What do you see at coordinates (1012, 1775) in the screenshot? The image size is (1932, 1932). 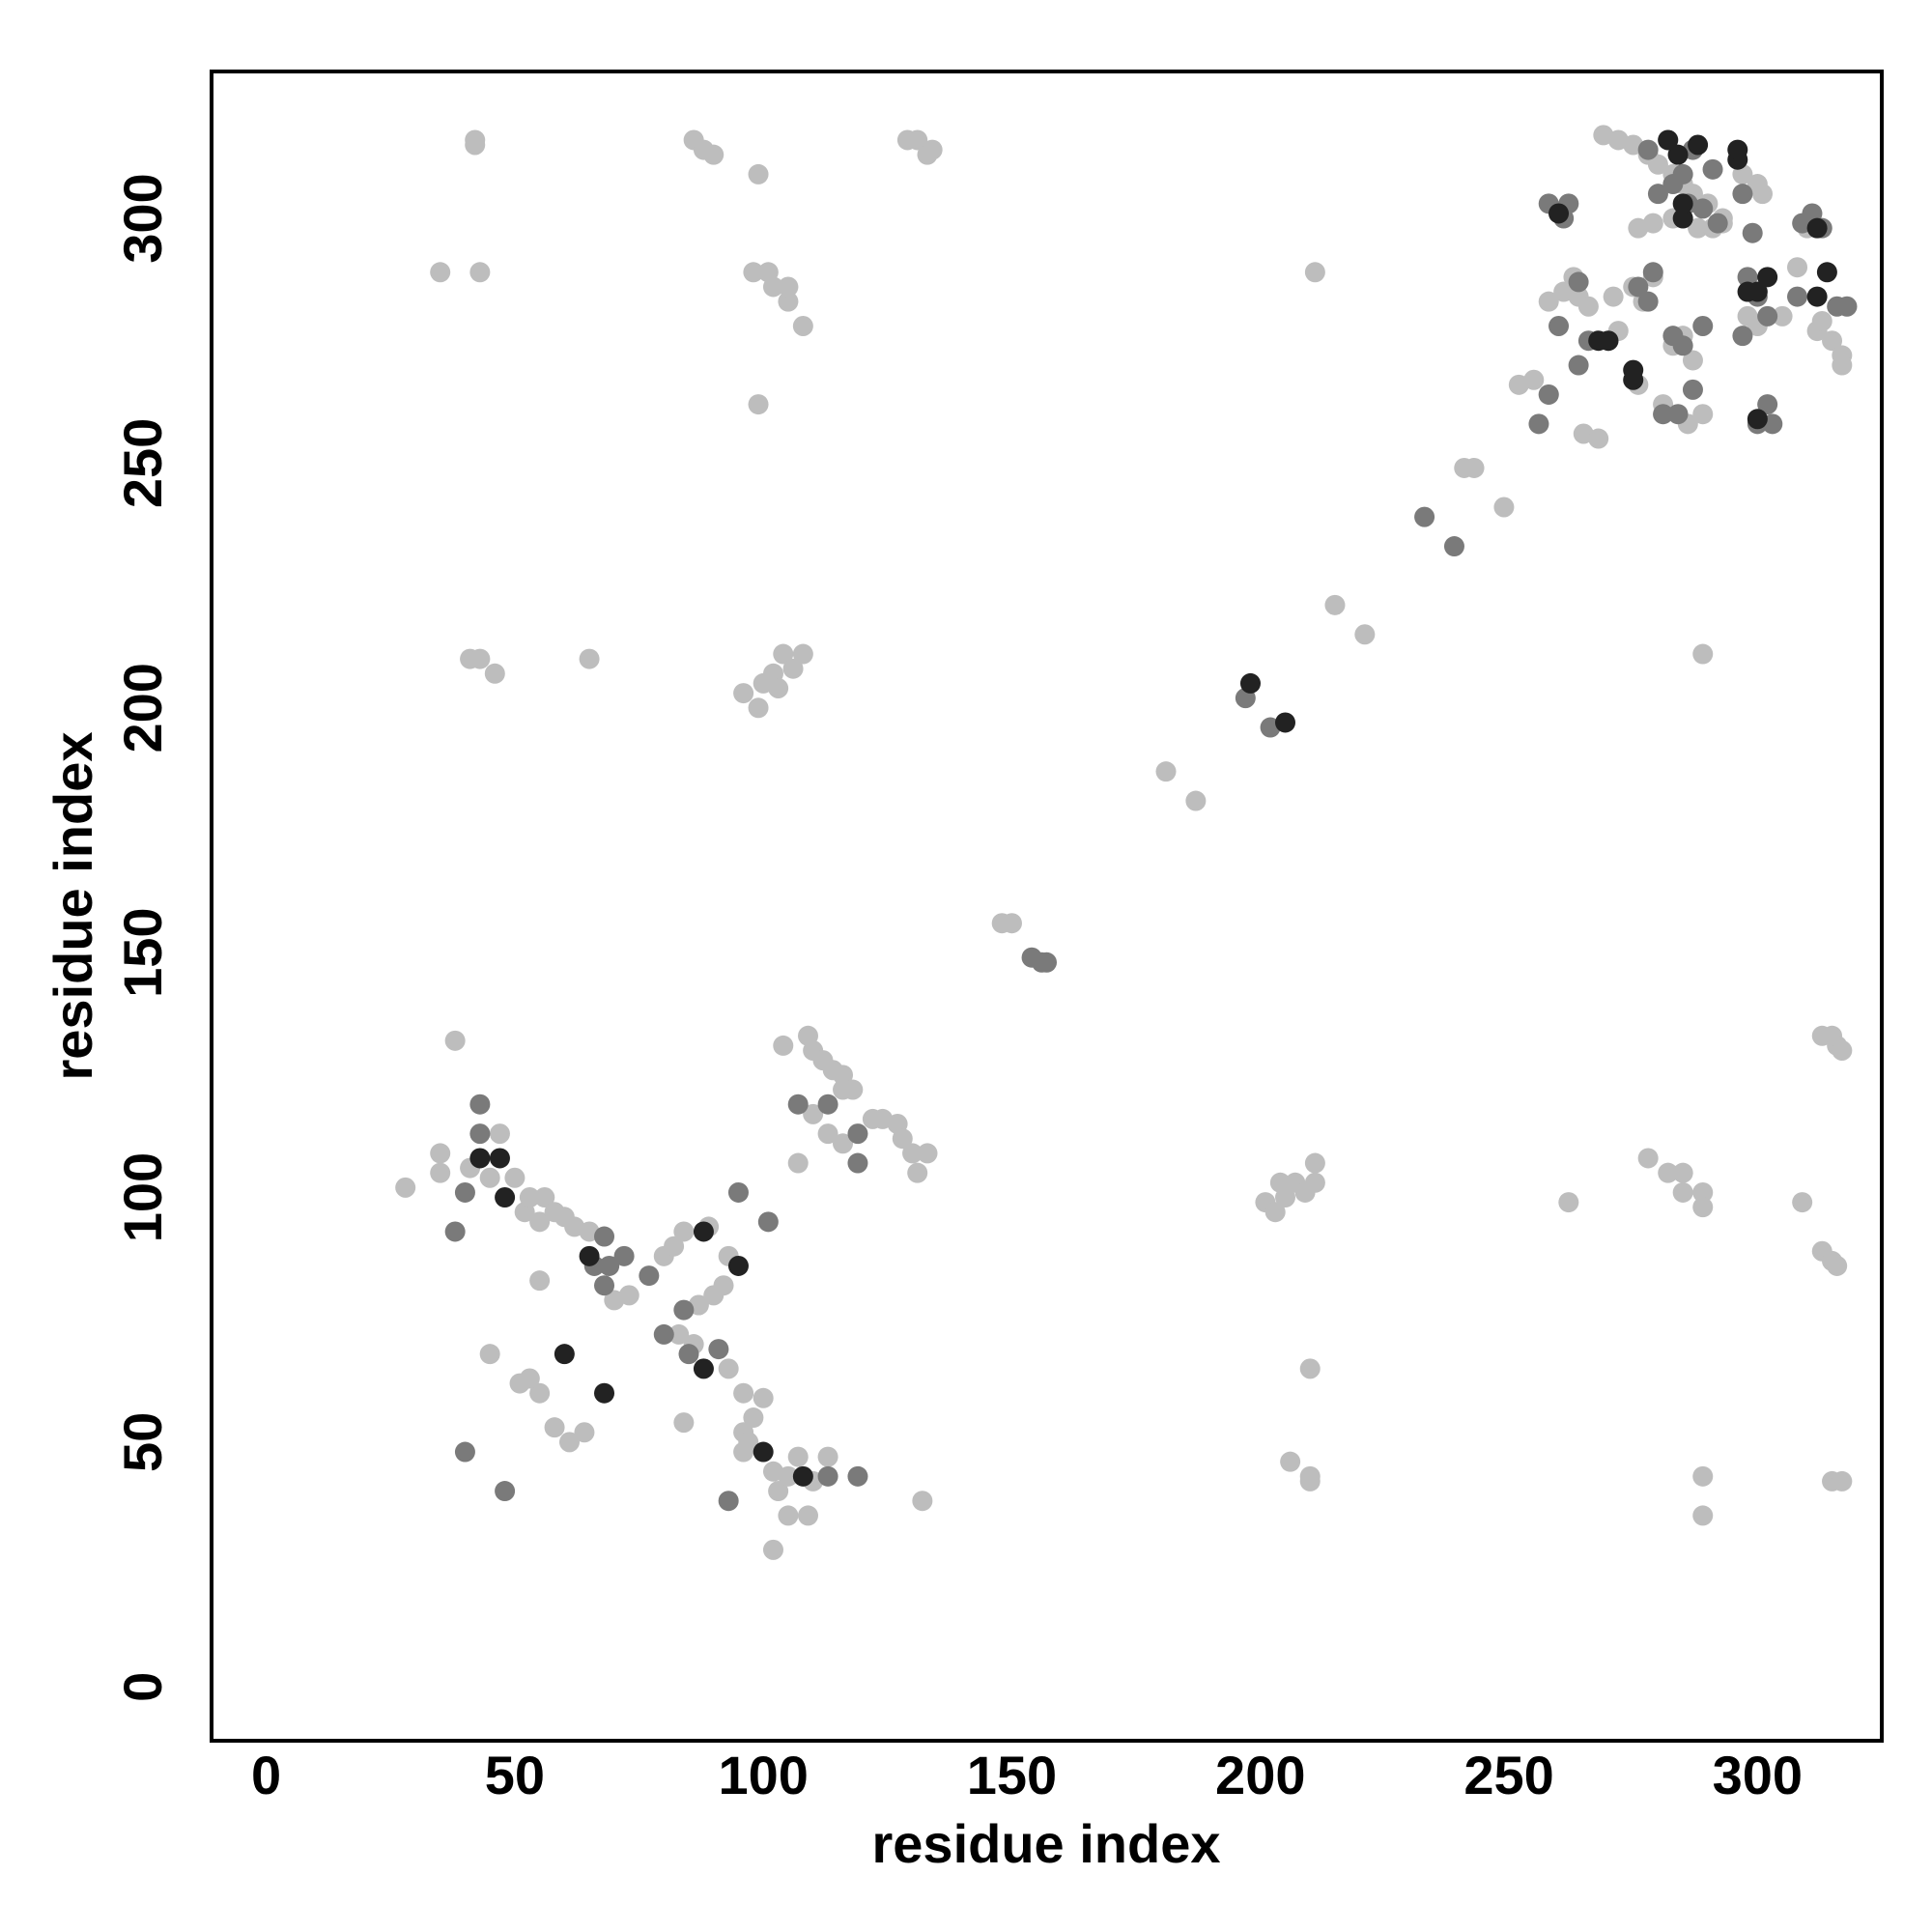 I see `x-tick-label: 150` at bounding box center [1012, 1775].